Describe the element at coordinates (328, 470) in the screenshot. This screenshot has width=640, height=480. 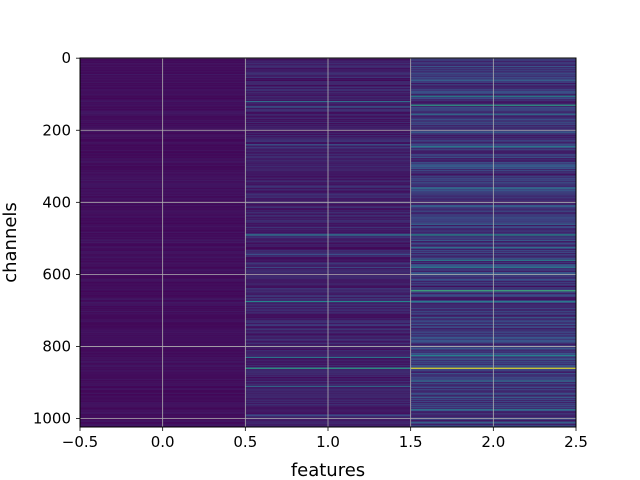
I see `x-axis-label: features` at that location.